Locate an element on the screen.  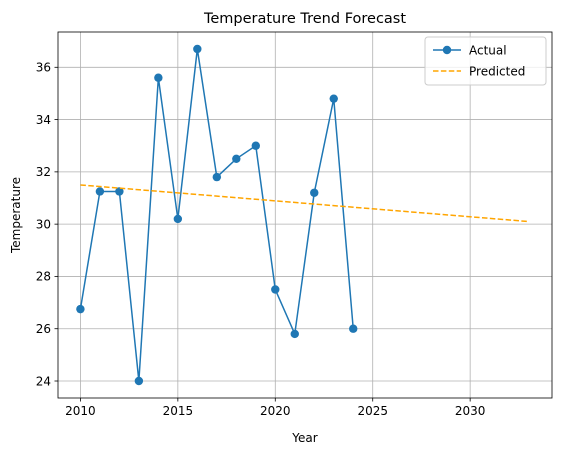
legend-label: Predicted is located at coordinates (497, 71).